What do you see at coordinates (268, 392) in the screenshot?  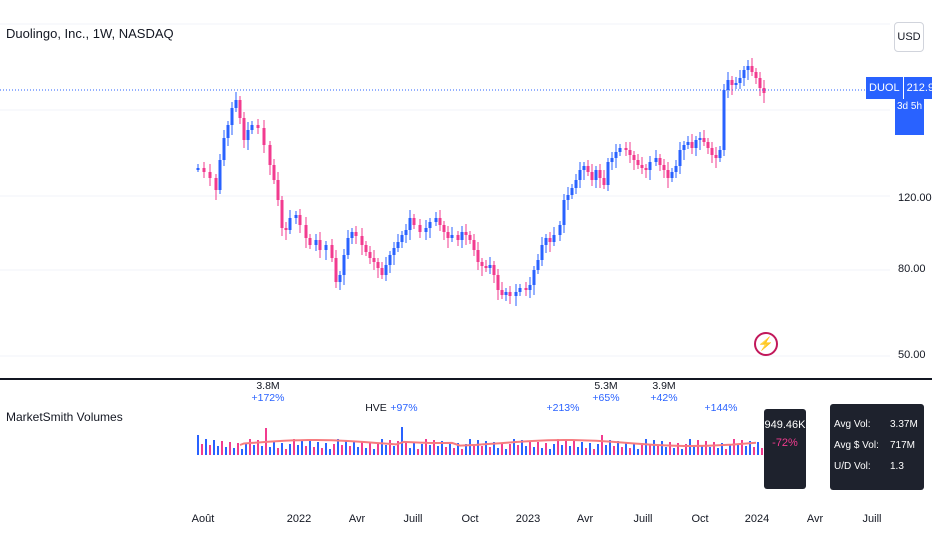 I see `volume-annotation: 3.8M +172%` at bounding box center [268, 392].